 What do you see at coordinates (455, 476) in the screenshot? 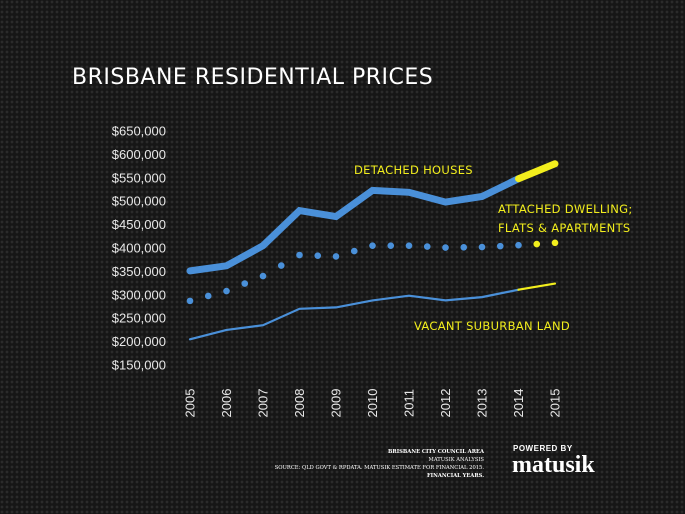
I see `source-line-years: FINANCIAL YEARS.` at bounding box center [455, 476].